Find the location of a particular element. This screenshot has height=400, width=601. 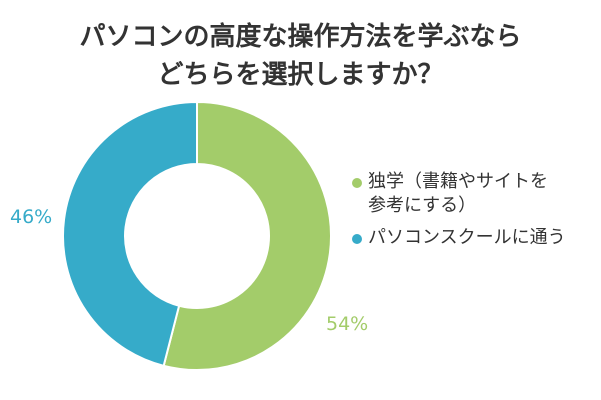

chart-title-line-1: パソコンの高度な操作方法を学ぶなら is located at coordinates (300, 37).